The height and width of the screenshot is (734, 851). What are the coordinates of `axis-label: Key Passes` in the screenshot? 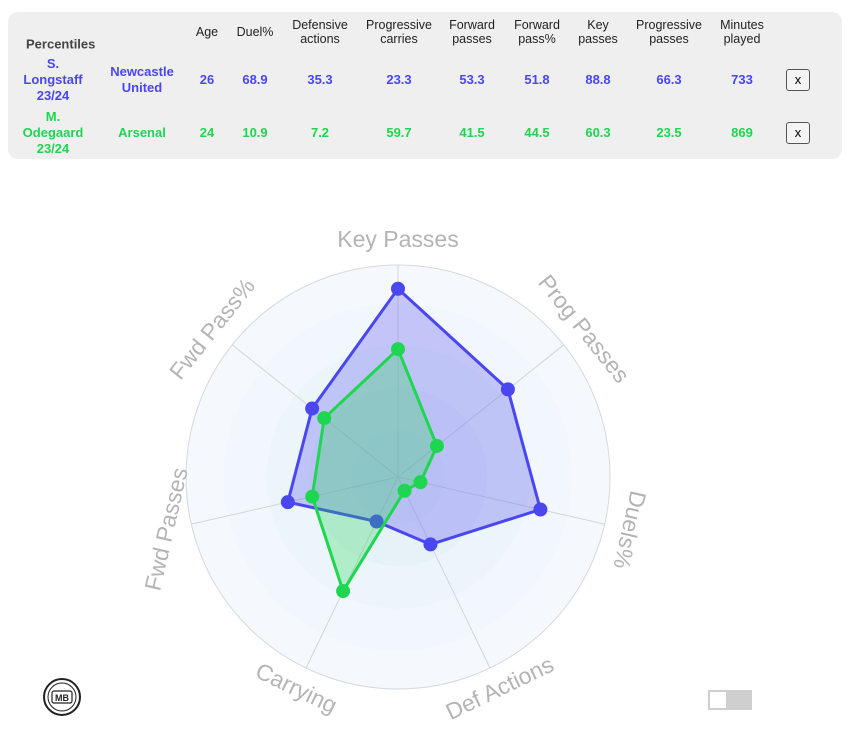 It's located at (397, 239).